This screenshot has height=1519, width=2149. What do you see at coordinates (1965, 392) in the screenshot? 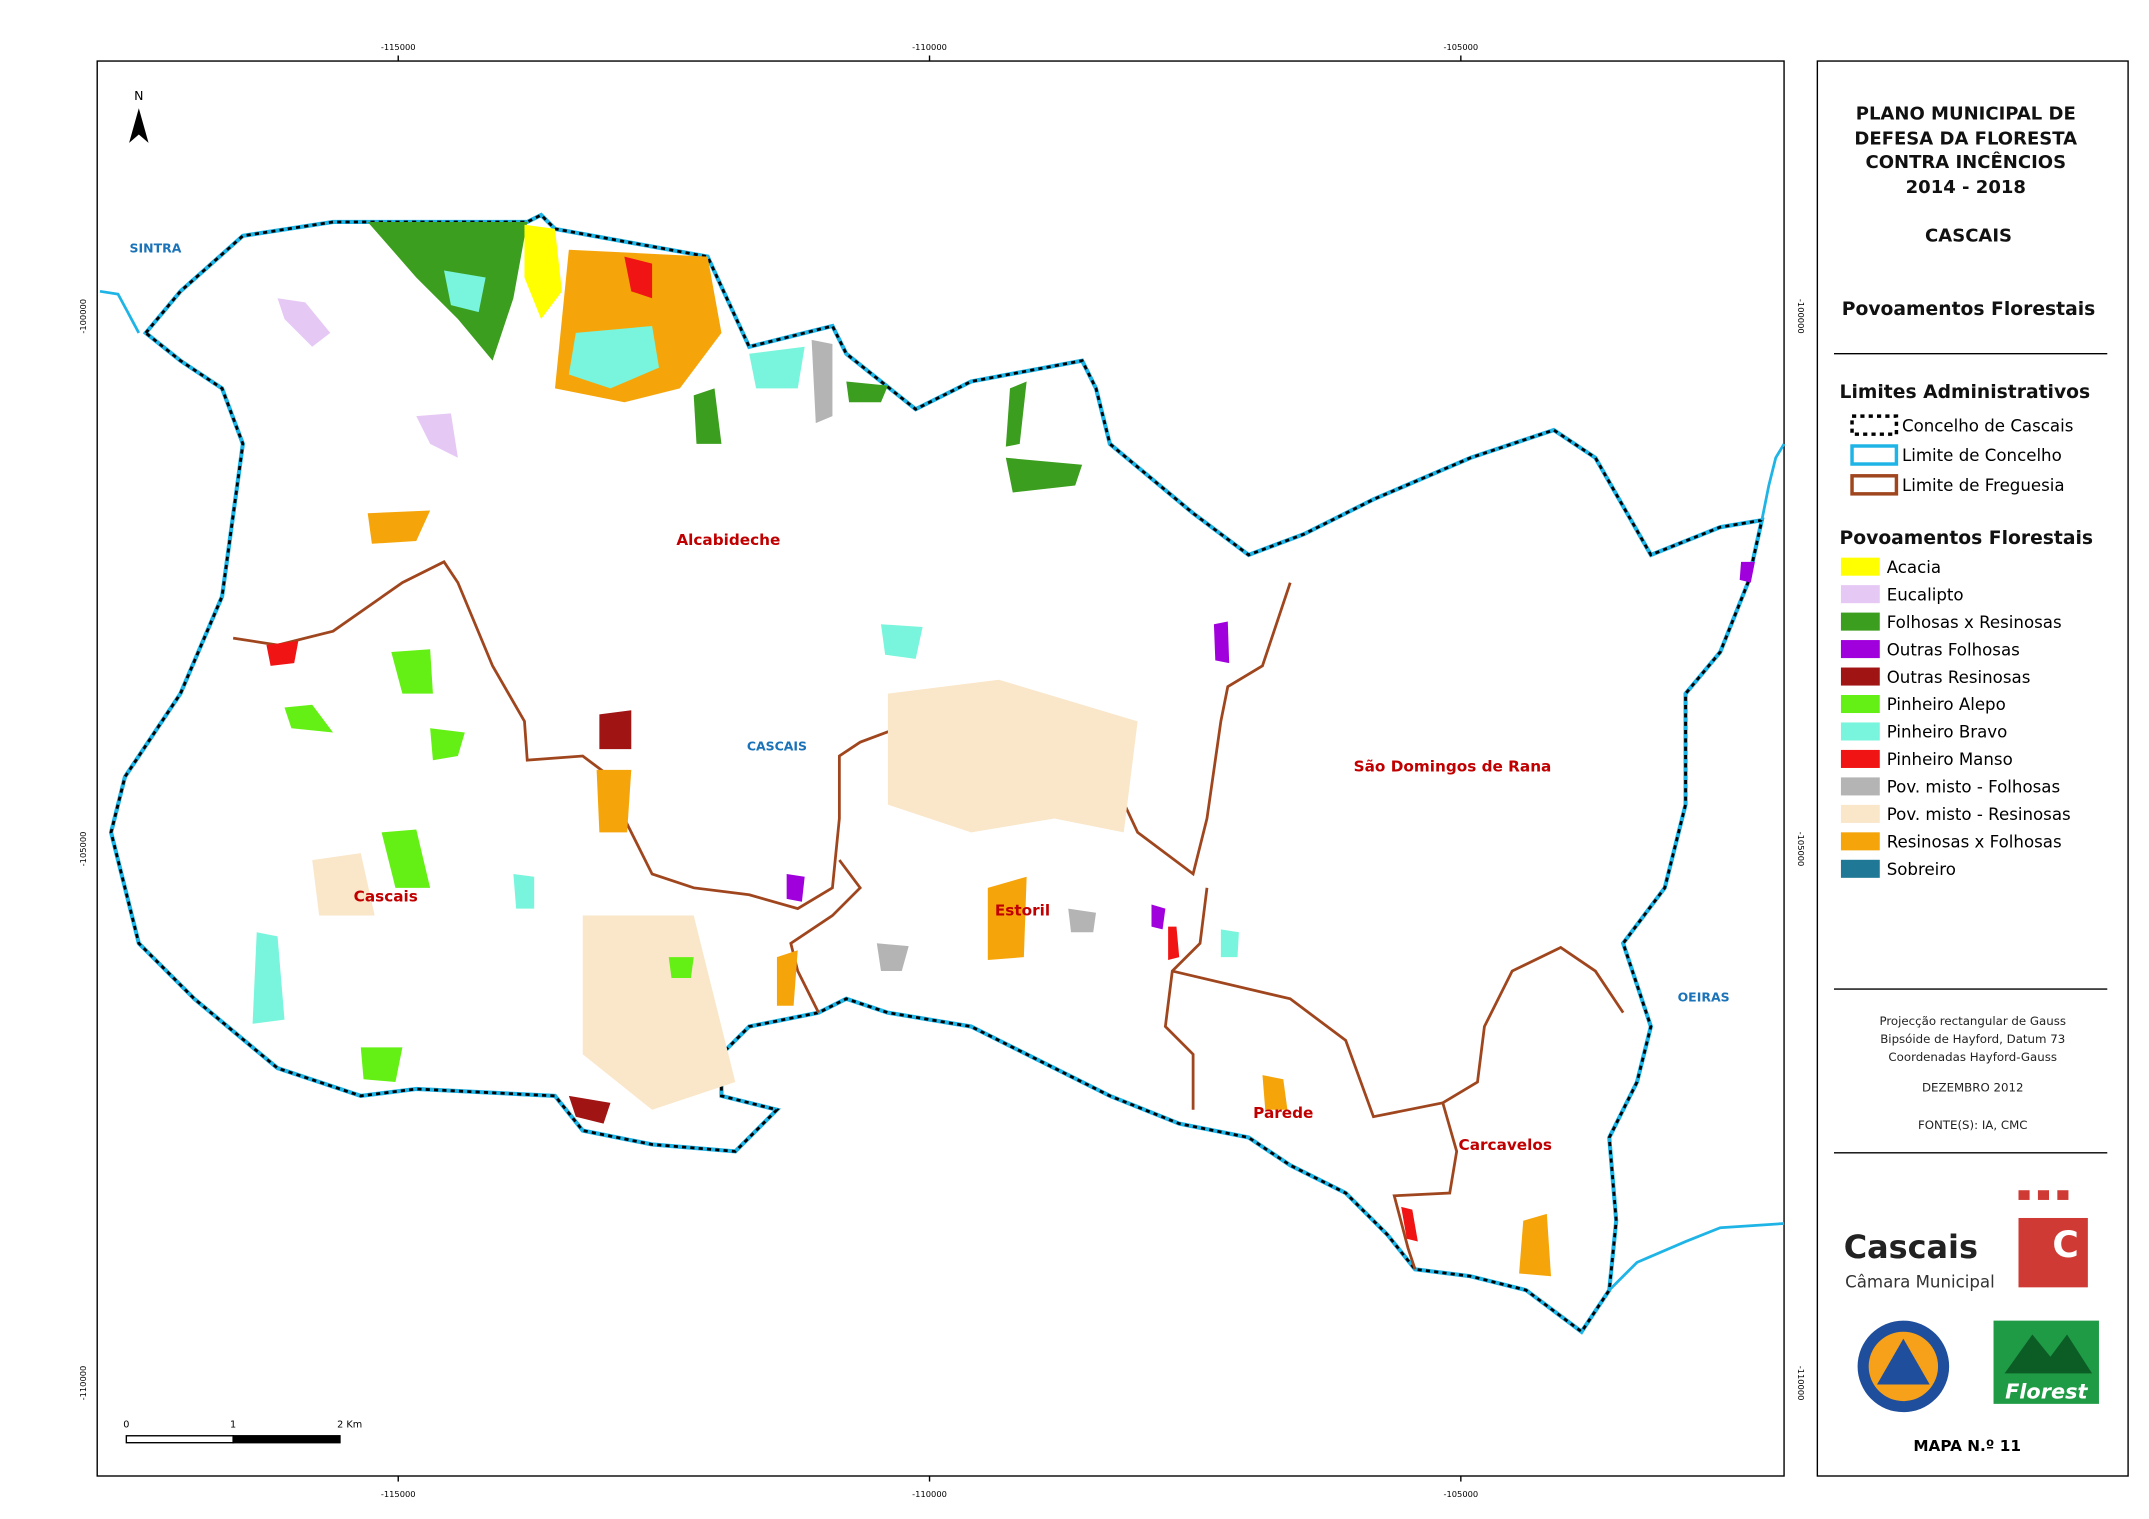
I see `legend-heading: Limites Administrativos` at bounding box center [1965, 392].